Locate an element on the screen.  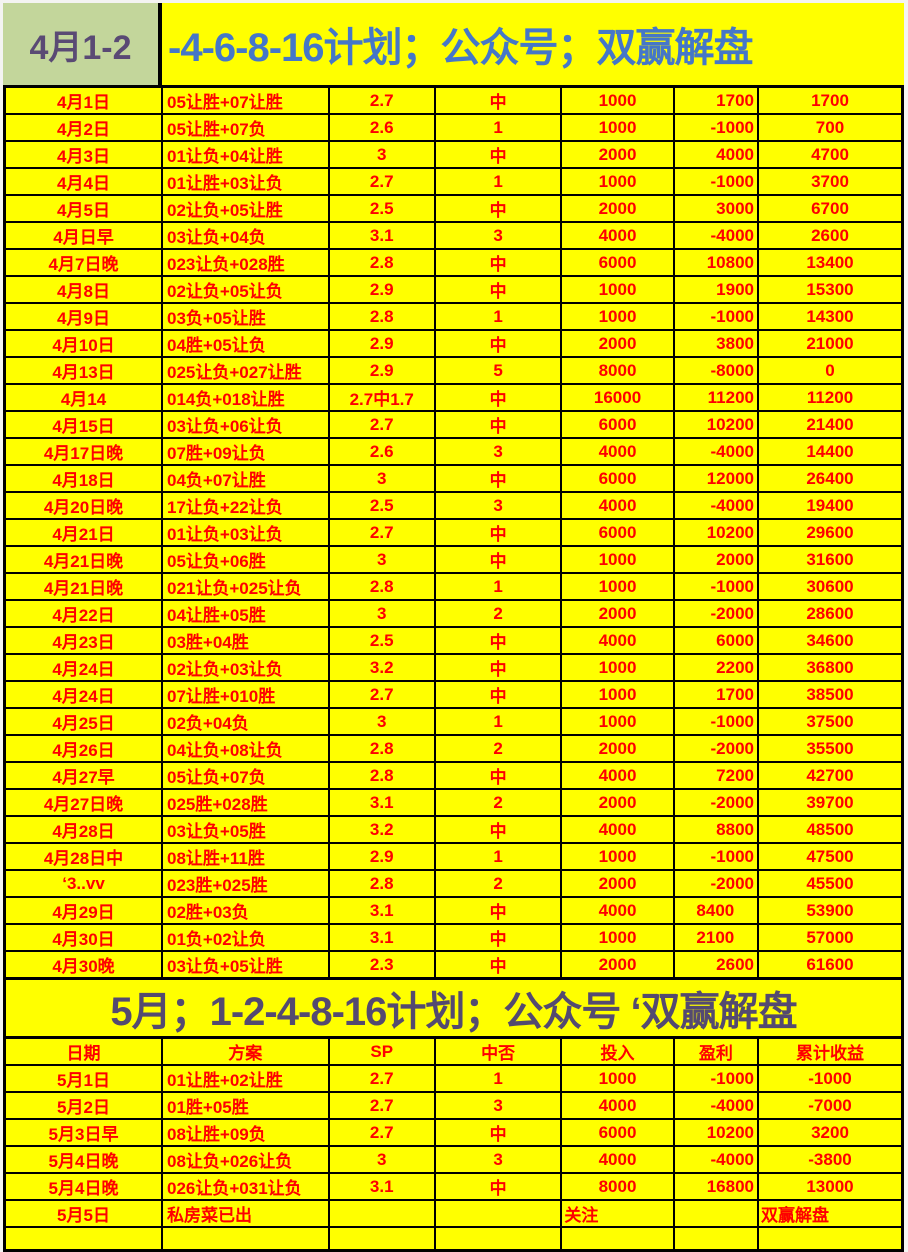
table-row: 4月24日 07让胜+010胜 2.7 中 1000 1700 38500 is located at coordinates (453, 694).